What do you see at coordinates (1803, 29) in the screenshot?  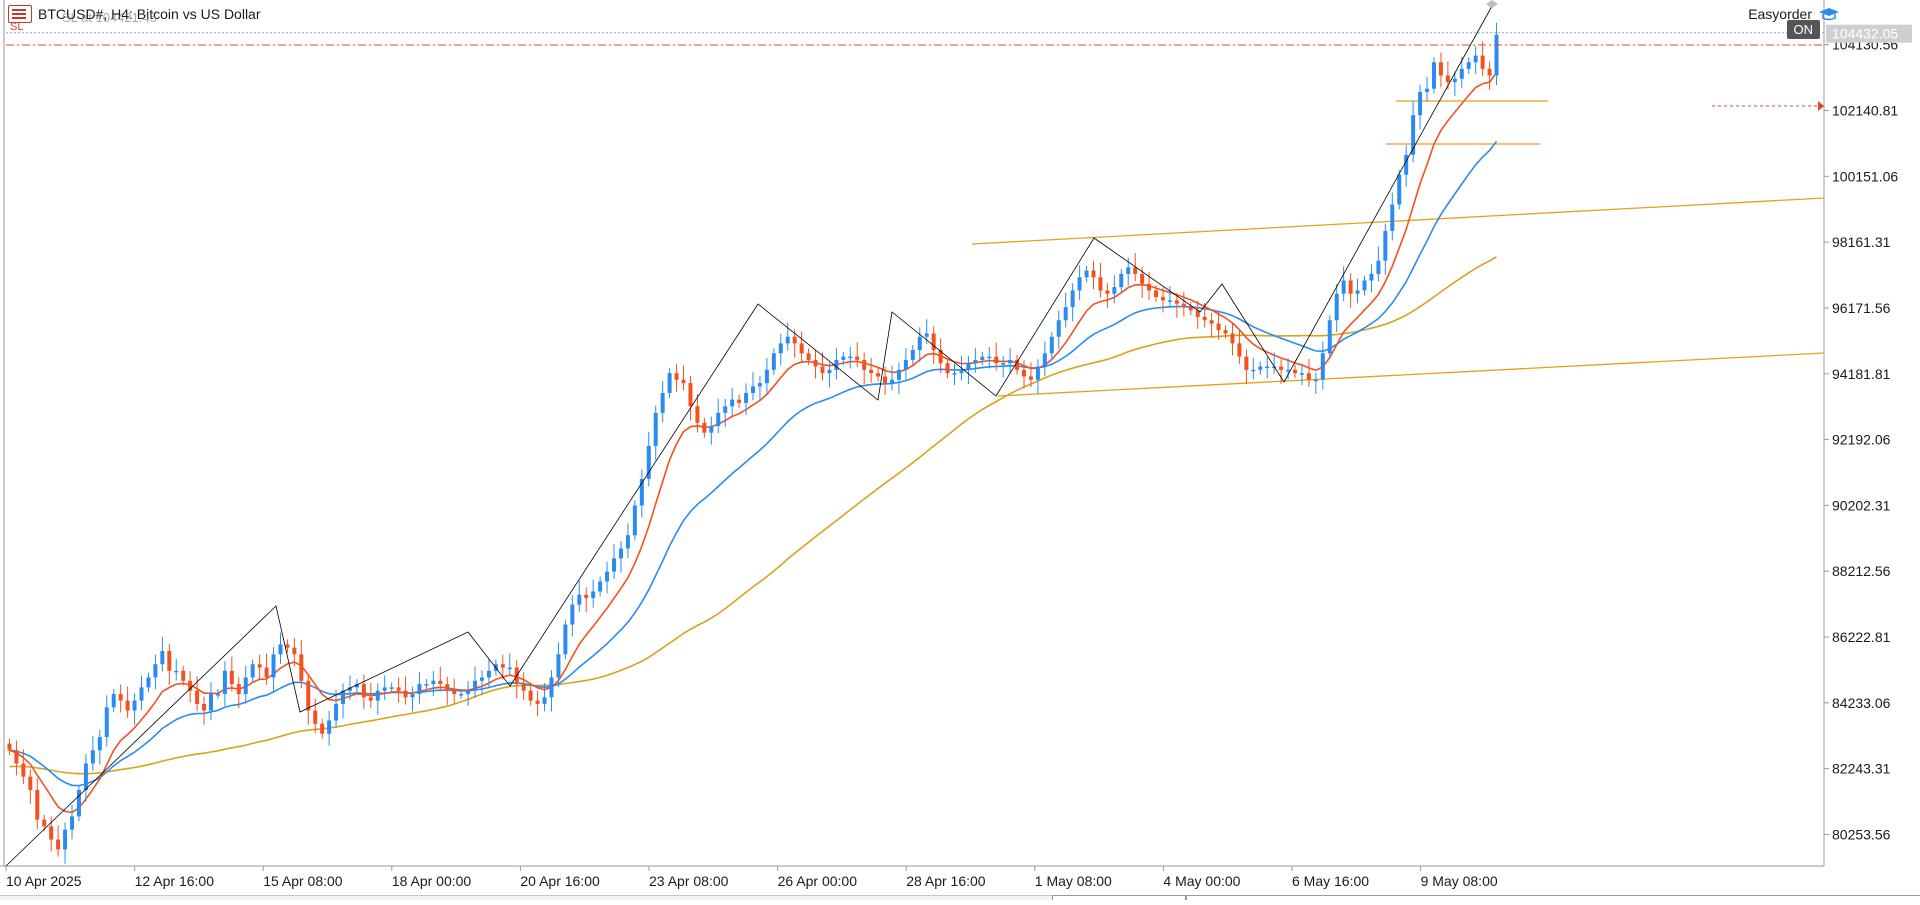 I see `easyorder-on-toggle: ON` at bounding box center [1803, 29].